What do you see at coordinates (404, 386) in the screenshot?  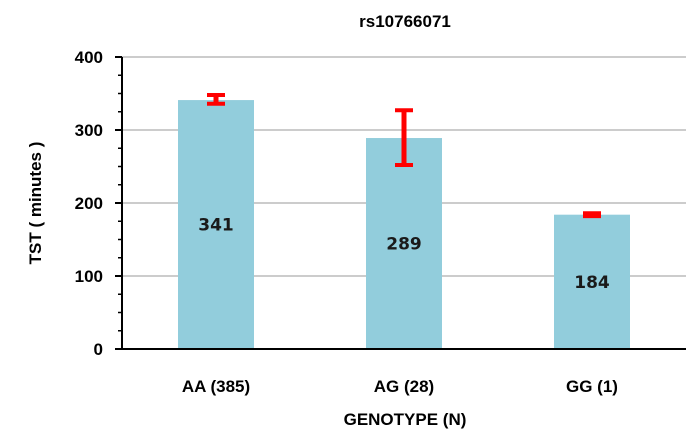 I see `x-tick-label-1: AG (28)` at bounding box center [404, 386].